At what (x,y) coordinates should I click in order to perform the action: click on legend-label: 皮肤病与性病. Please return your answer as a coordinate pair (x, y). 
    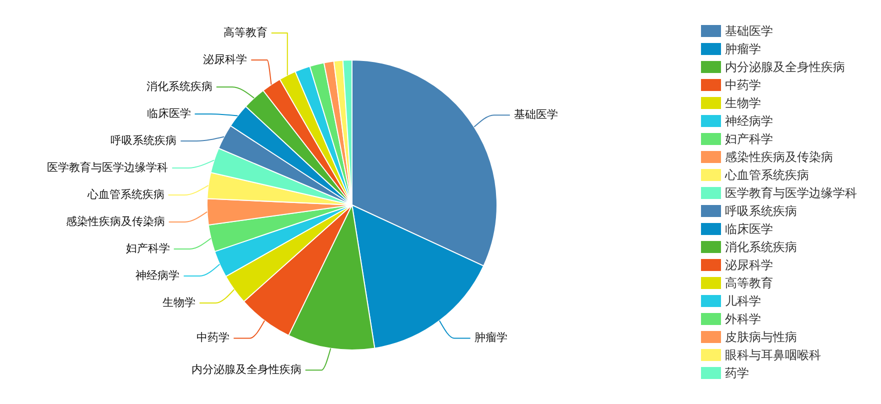
    Looking at the image, I should click on (761, 337).